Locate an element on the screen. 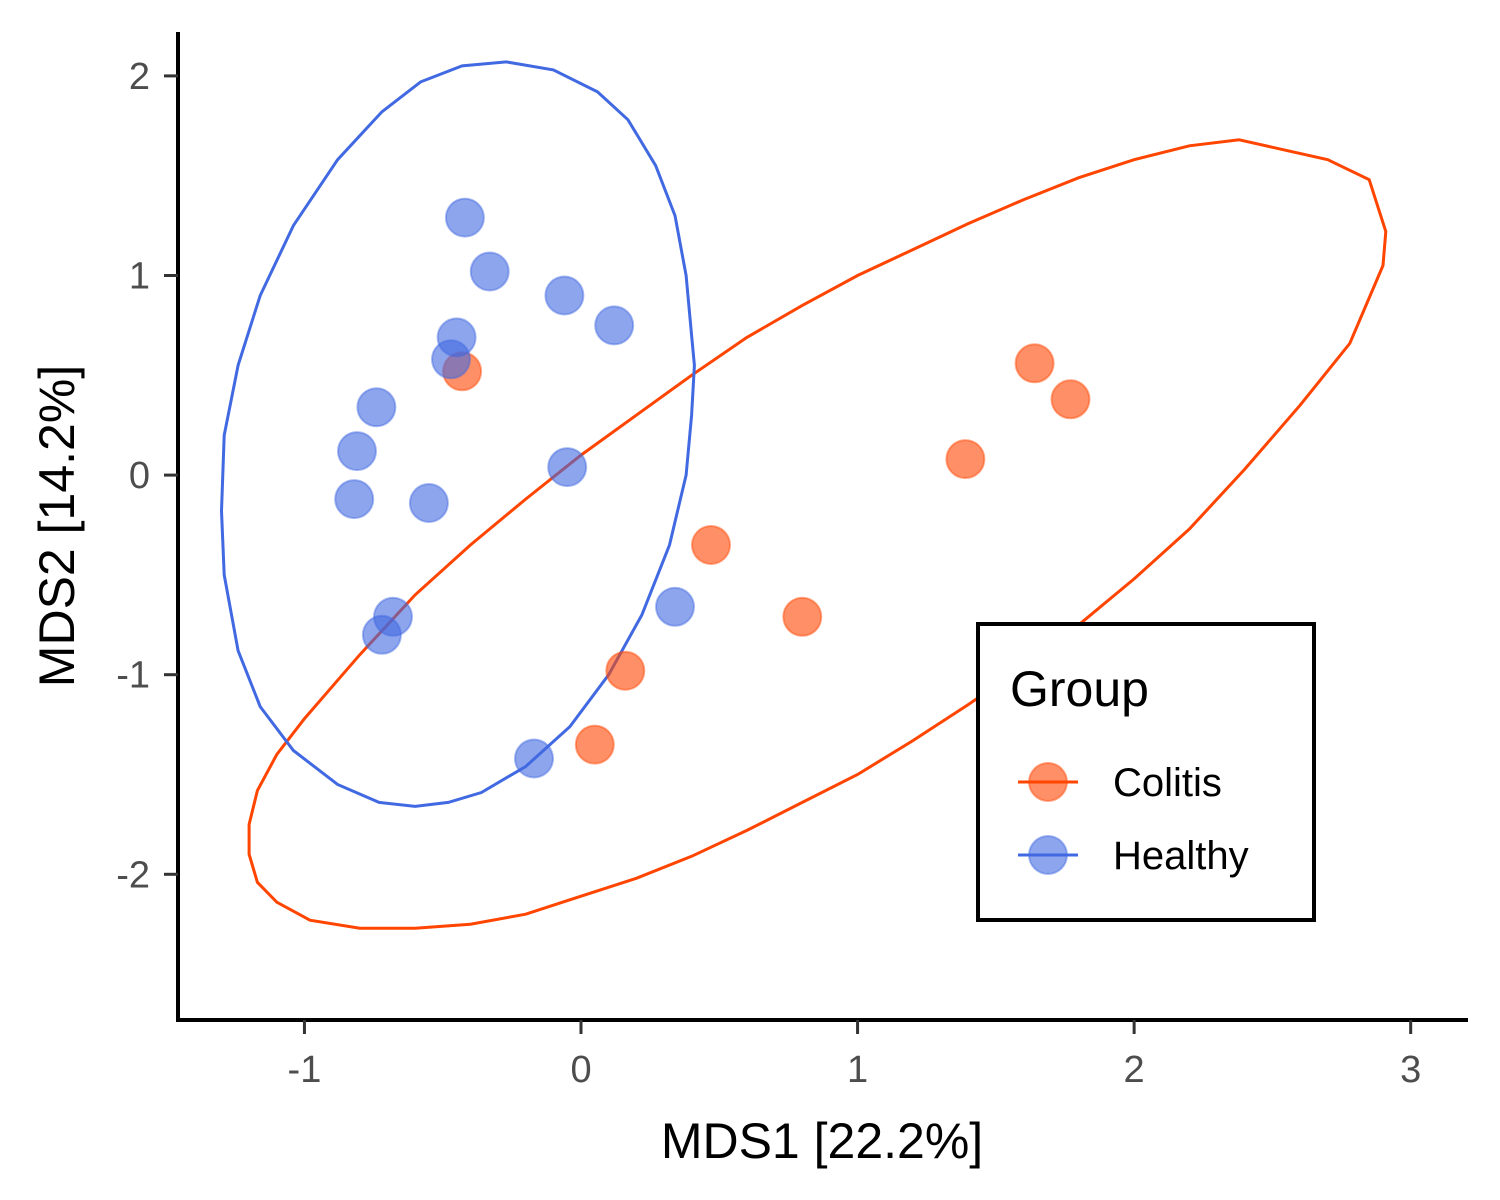  legend-key-colitis is located at coordinates (1048, 782).